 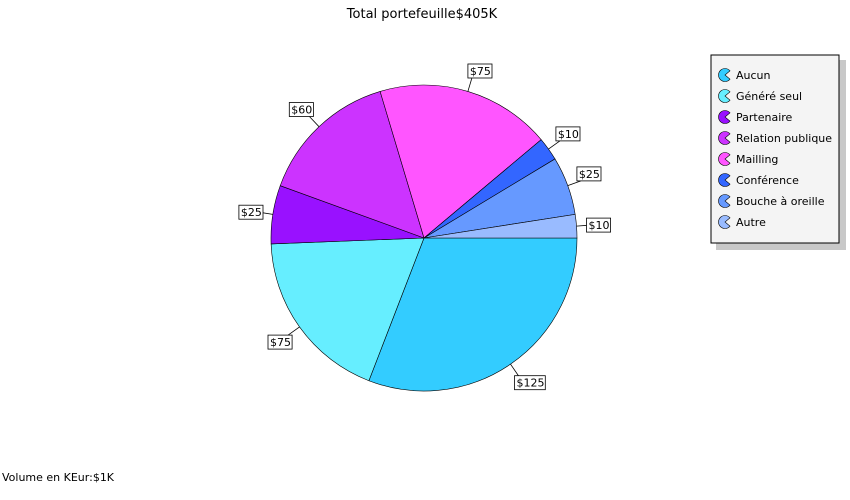 What do you see at coordinates (751, 222) in the screenshot?
I see `legend-entry-autre: Autre` at bounding box center [751, 222].